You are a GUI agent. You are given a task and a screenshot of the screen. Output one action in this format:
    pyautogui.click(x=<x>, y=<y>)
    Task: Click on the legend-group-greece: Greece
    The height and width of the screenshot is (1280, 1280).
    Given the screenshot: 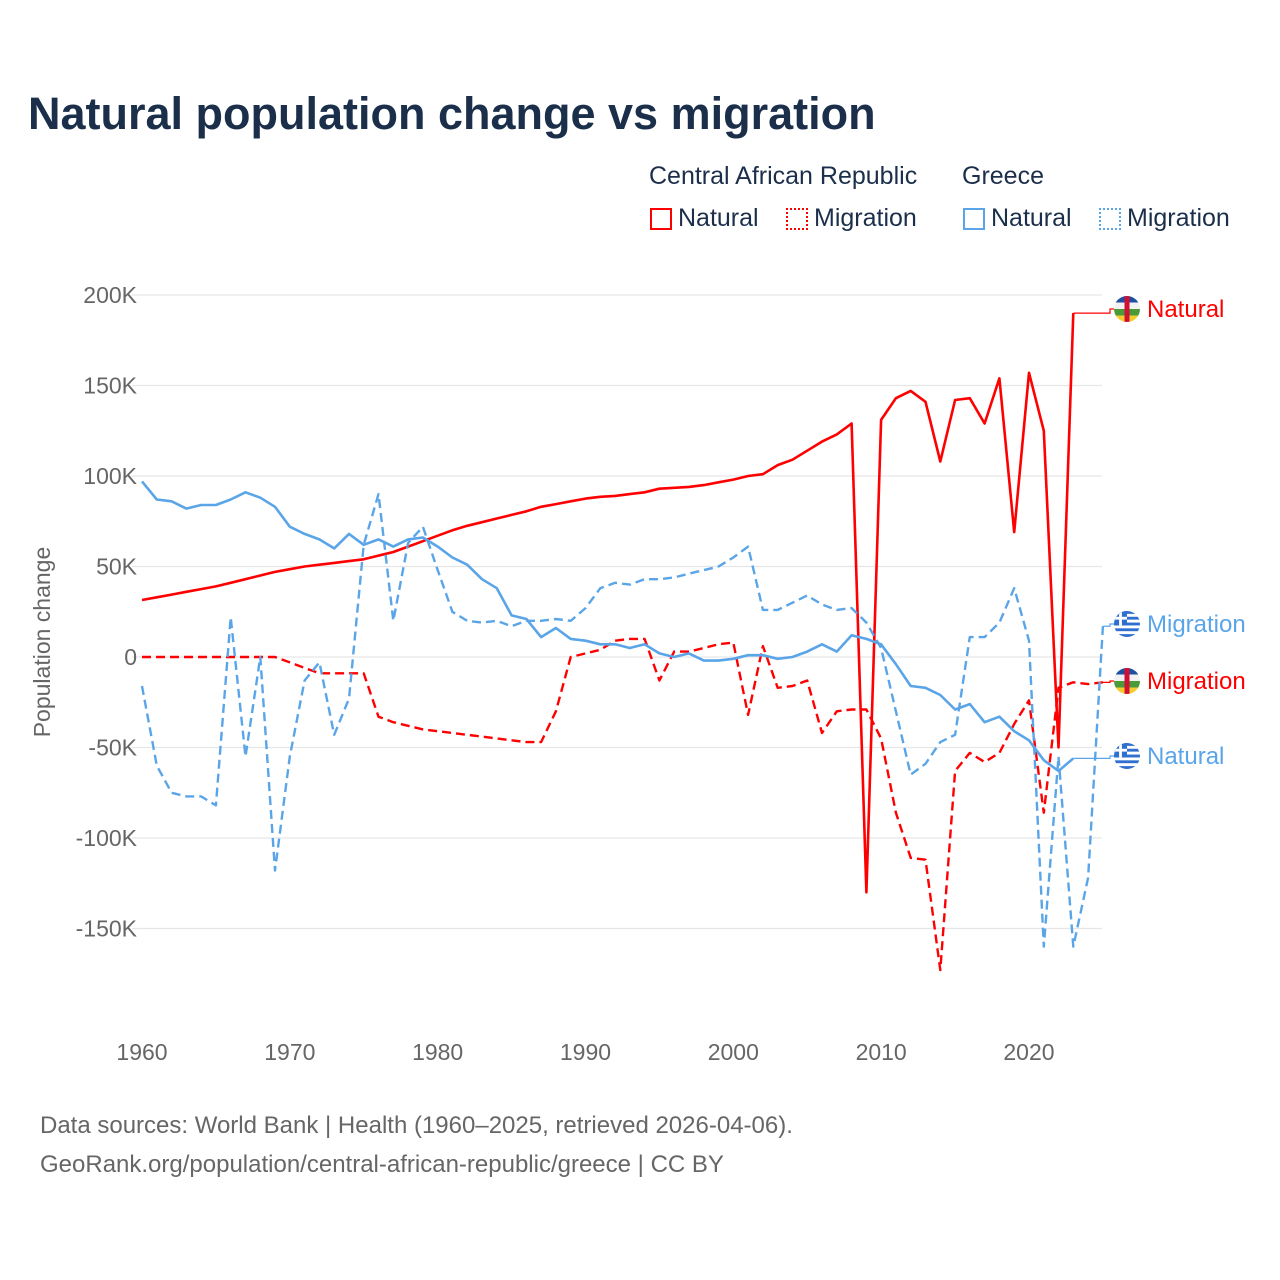 What is the action you would take?
    pyautogui.click(x=1003, y=176)
    